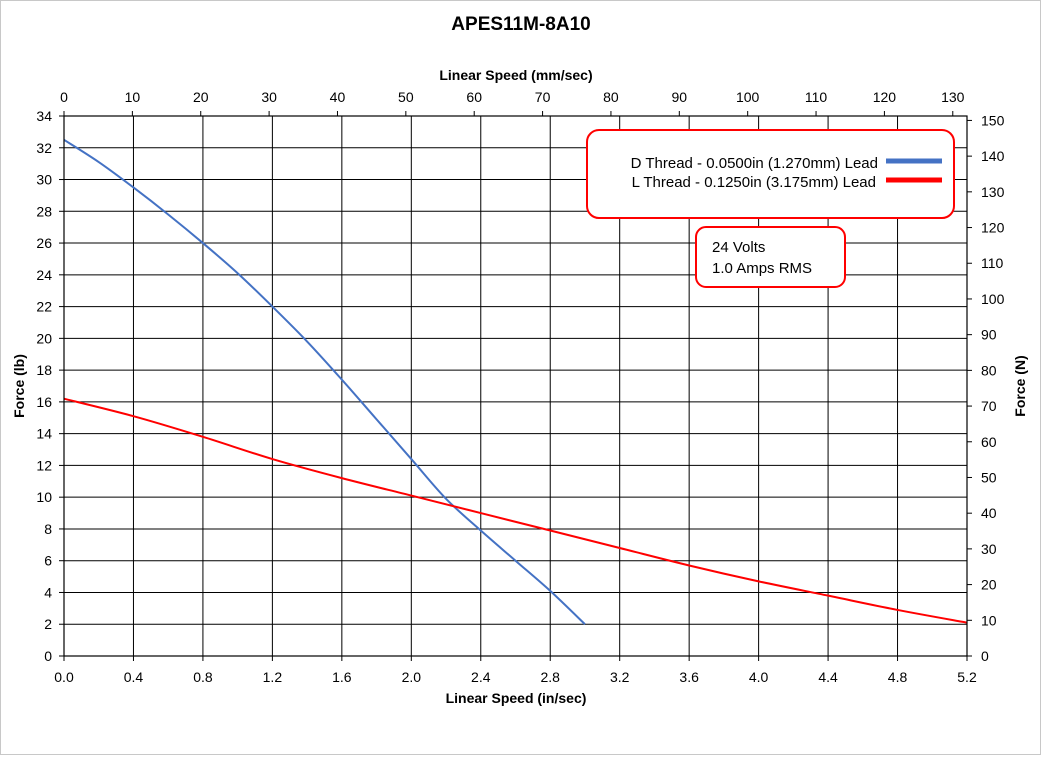  Describe the element at coordinates (993, 192) in the screenshot. I see `y2-tick-label: 130` at that location.